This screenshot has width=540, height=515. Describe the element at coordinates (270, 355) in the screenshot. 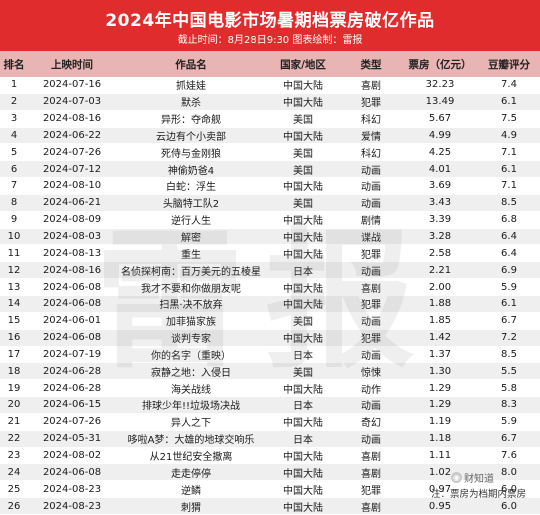

I see `table-row: 17 2024-07-19 你的名字（重映） 日本 动画 1.37 8.5` at that location.